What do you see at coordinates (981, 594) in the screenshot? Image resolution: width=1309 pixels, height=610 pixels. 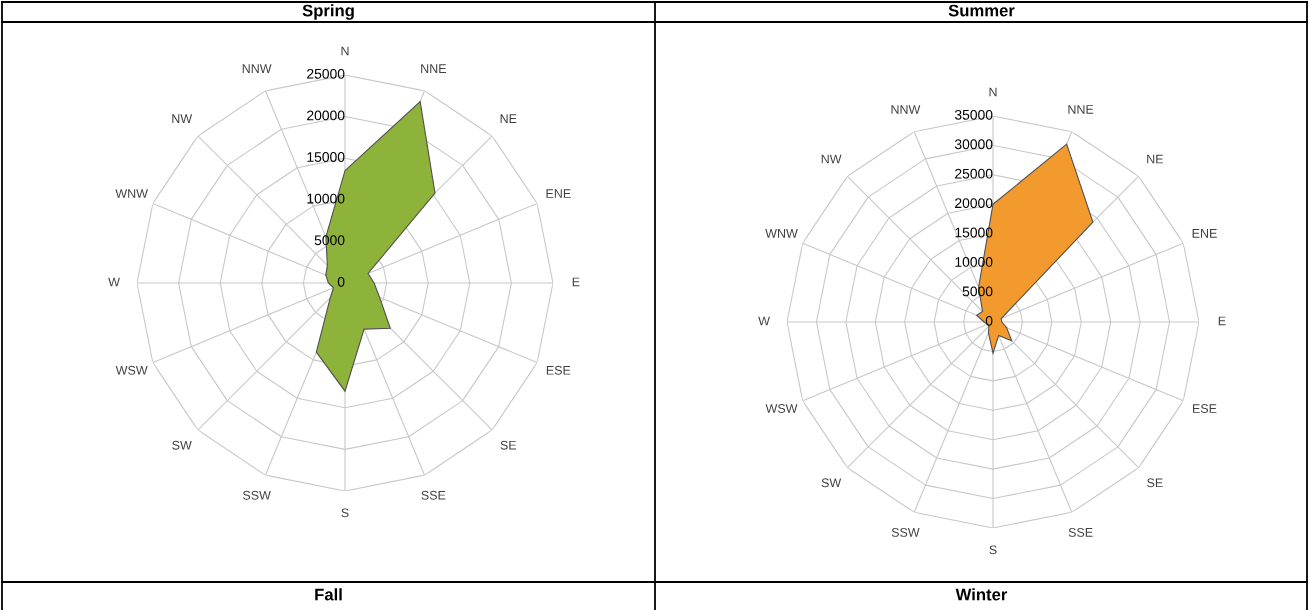 I see `text: Winter` at bounding box center [981, 594].